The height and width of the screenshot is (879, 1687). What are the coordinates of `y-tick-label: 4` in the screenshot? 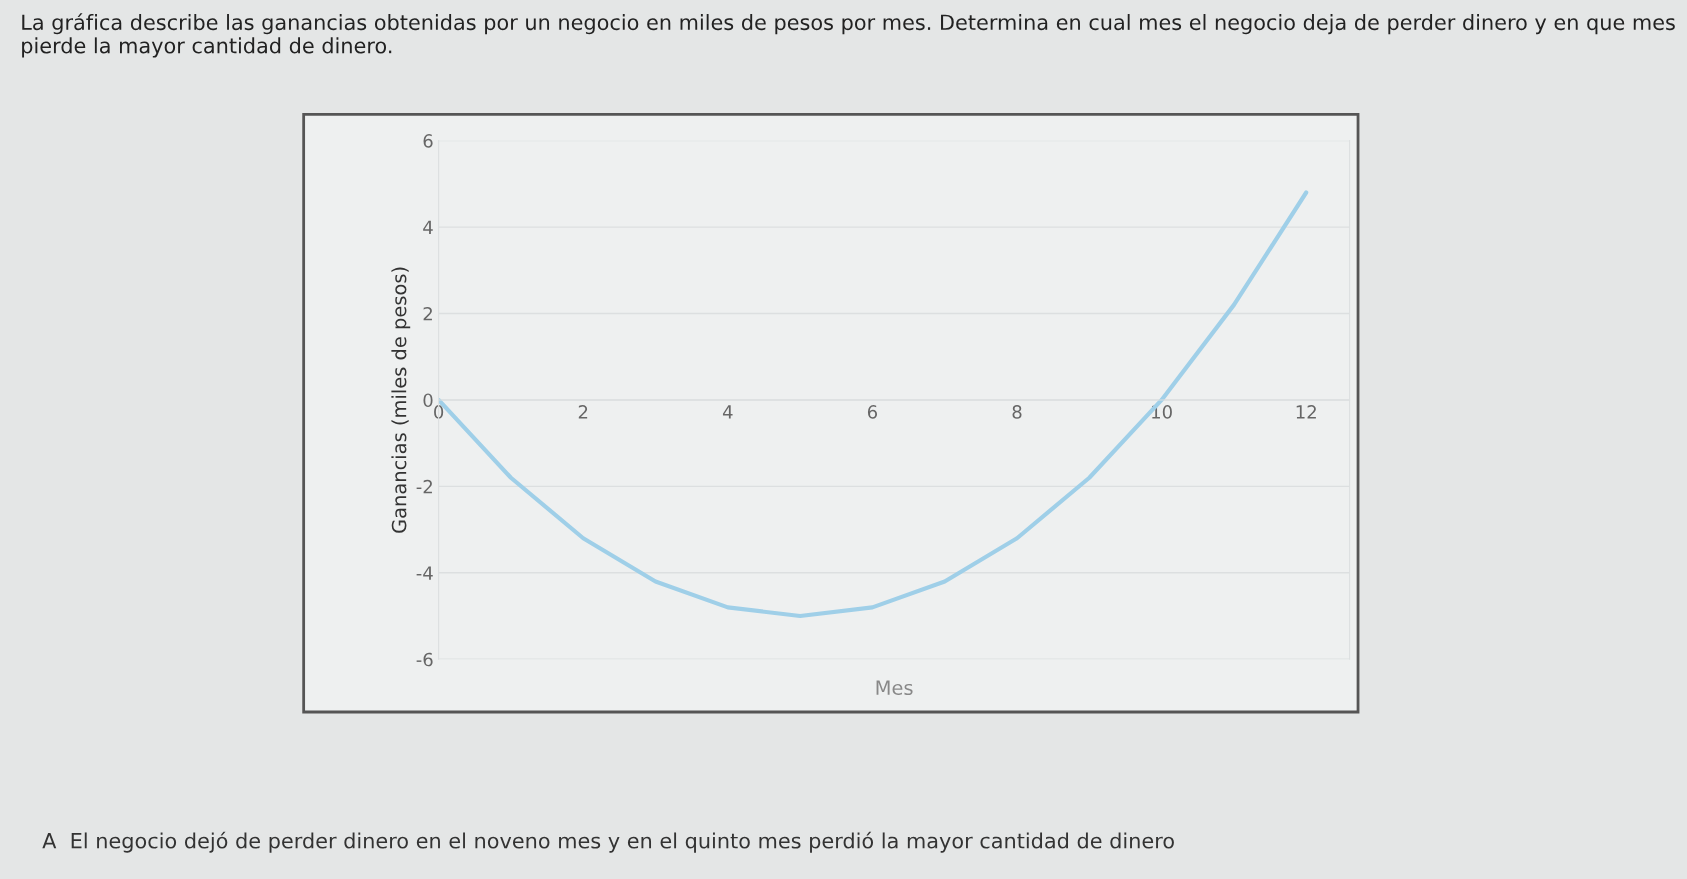 It's located at (428, 227).